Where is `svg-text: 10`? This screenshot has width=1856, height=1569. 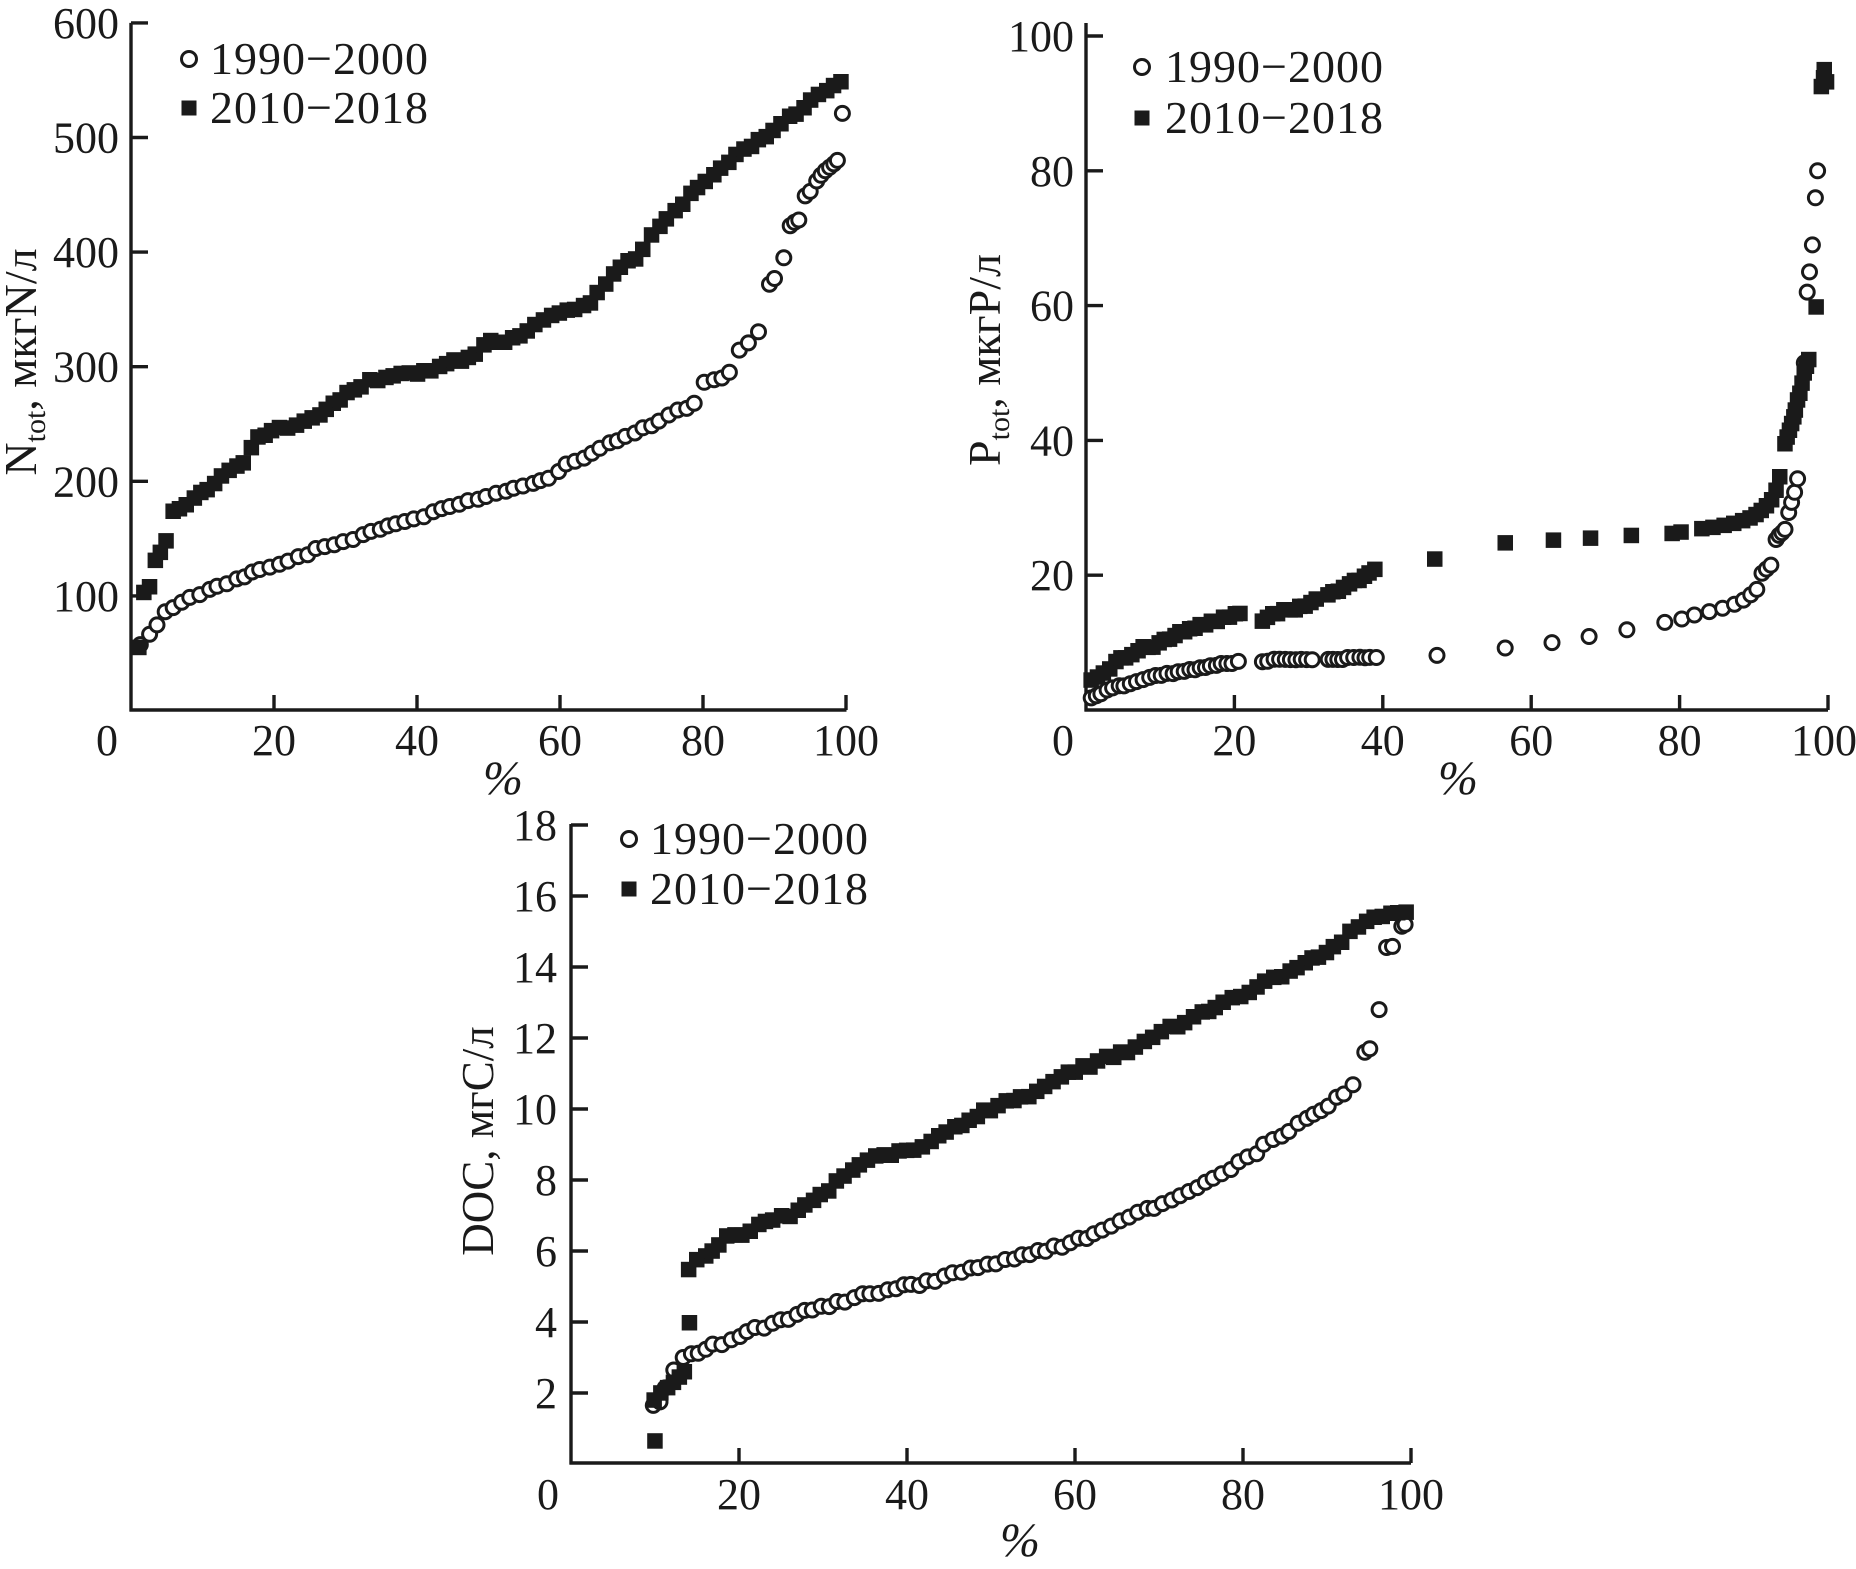 svg-text: 10 is located at coordinates (535, 1109).